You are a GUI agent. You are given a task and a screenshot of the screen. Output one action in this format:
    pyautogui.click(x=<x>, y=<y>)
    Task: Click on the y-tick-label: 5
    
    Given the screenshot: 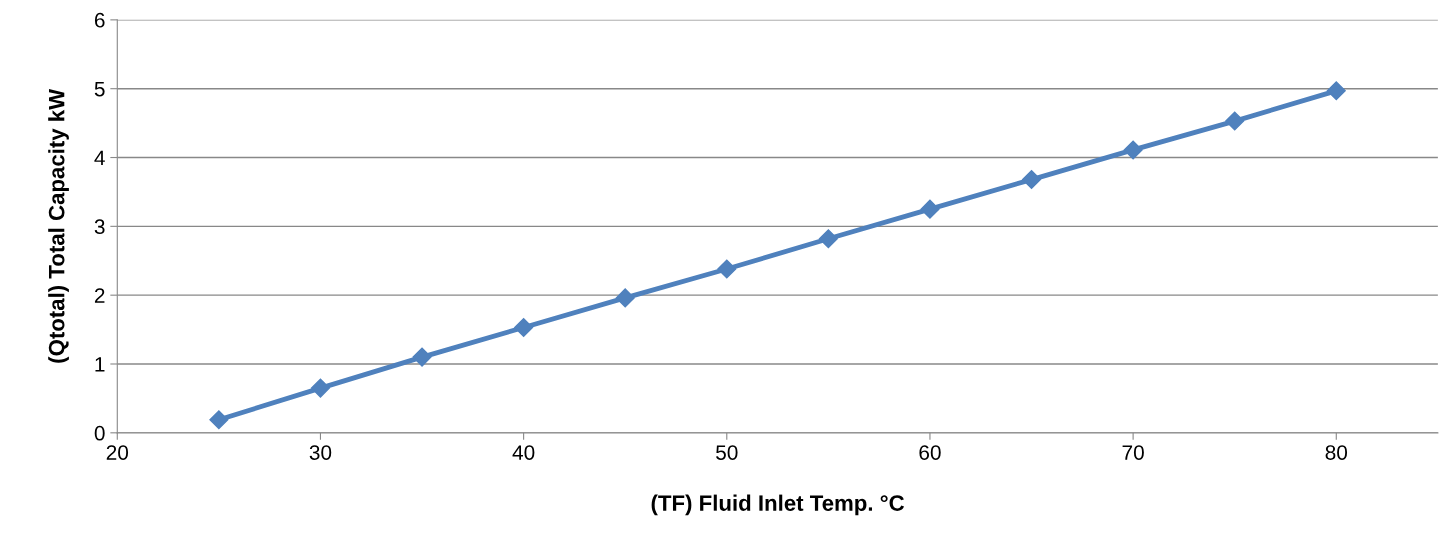 What is the action you would take?
    pyautogui.click(x=99, y=89)
    